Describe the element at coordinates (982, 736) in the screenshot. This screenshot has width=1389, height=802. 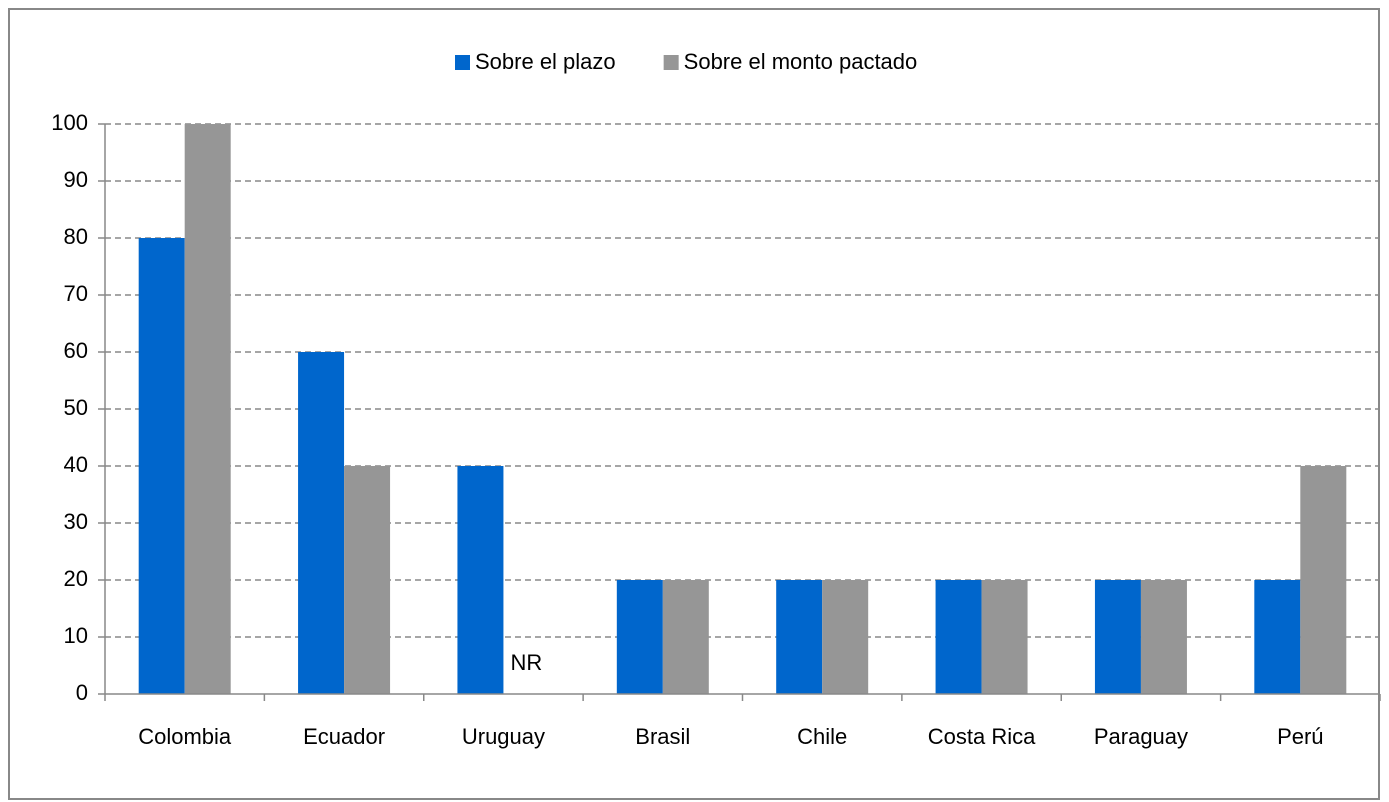
I see `x-tick-label: Costa Rica` at that location.